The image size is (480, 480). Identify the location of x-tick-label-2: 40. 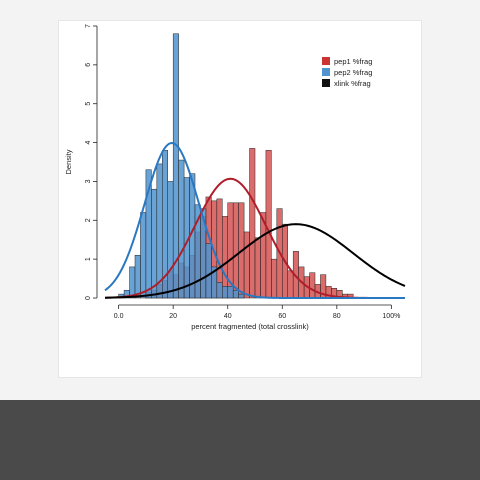
(228, 316).